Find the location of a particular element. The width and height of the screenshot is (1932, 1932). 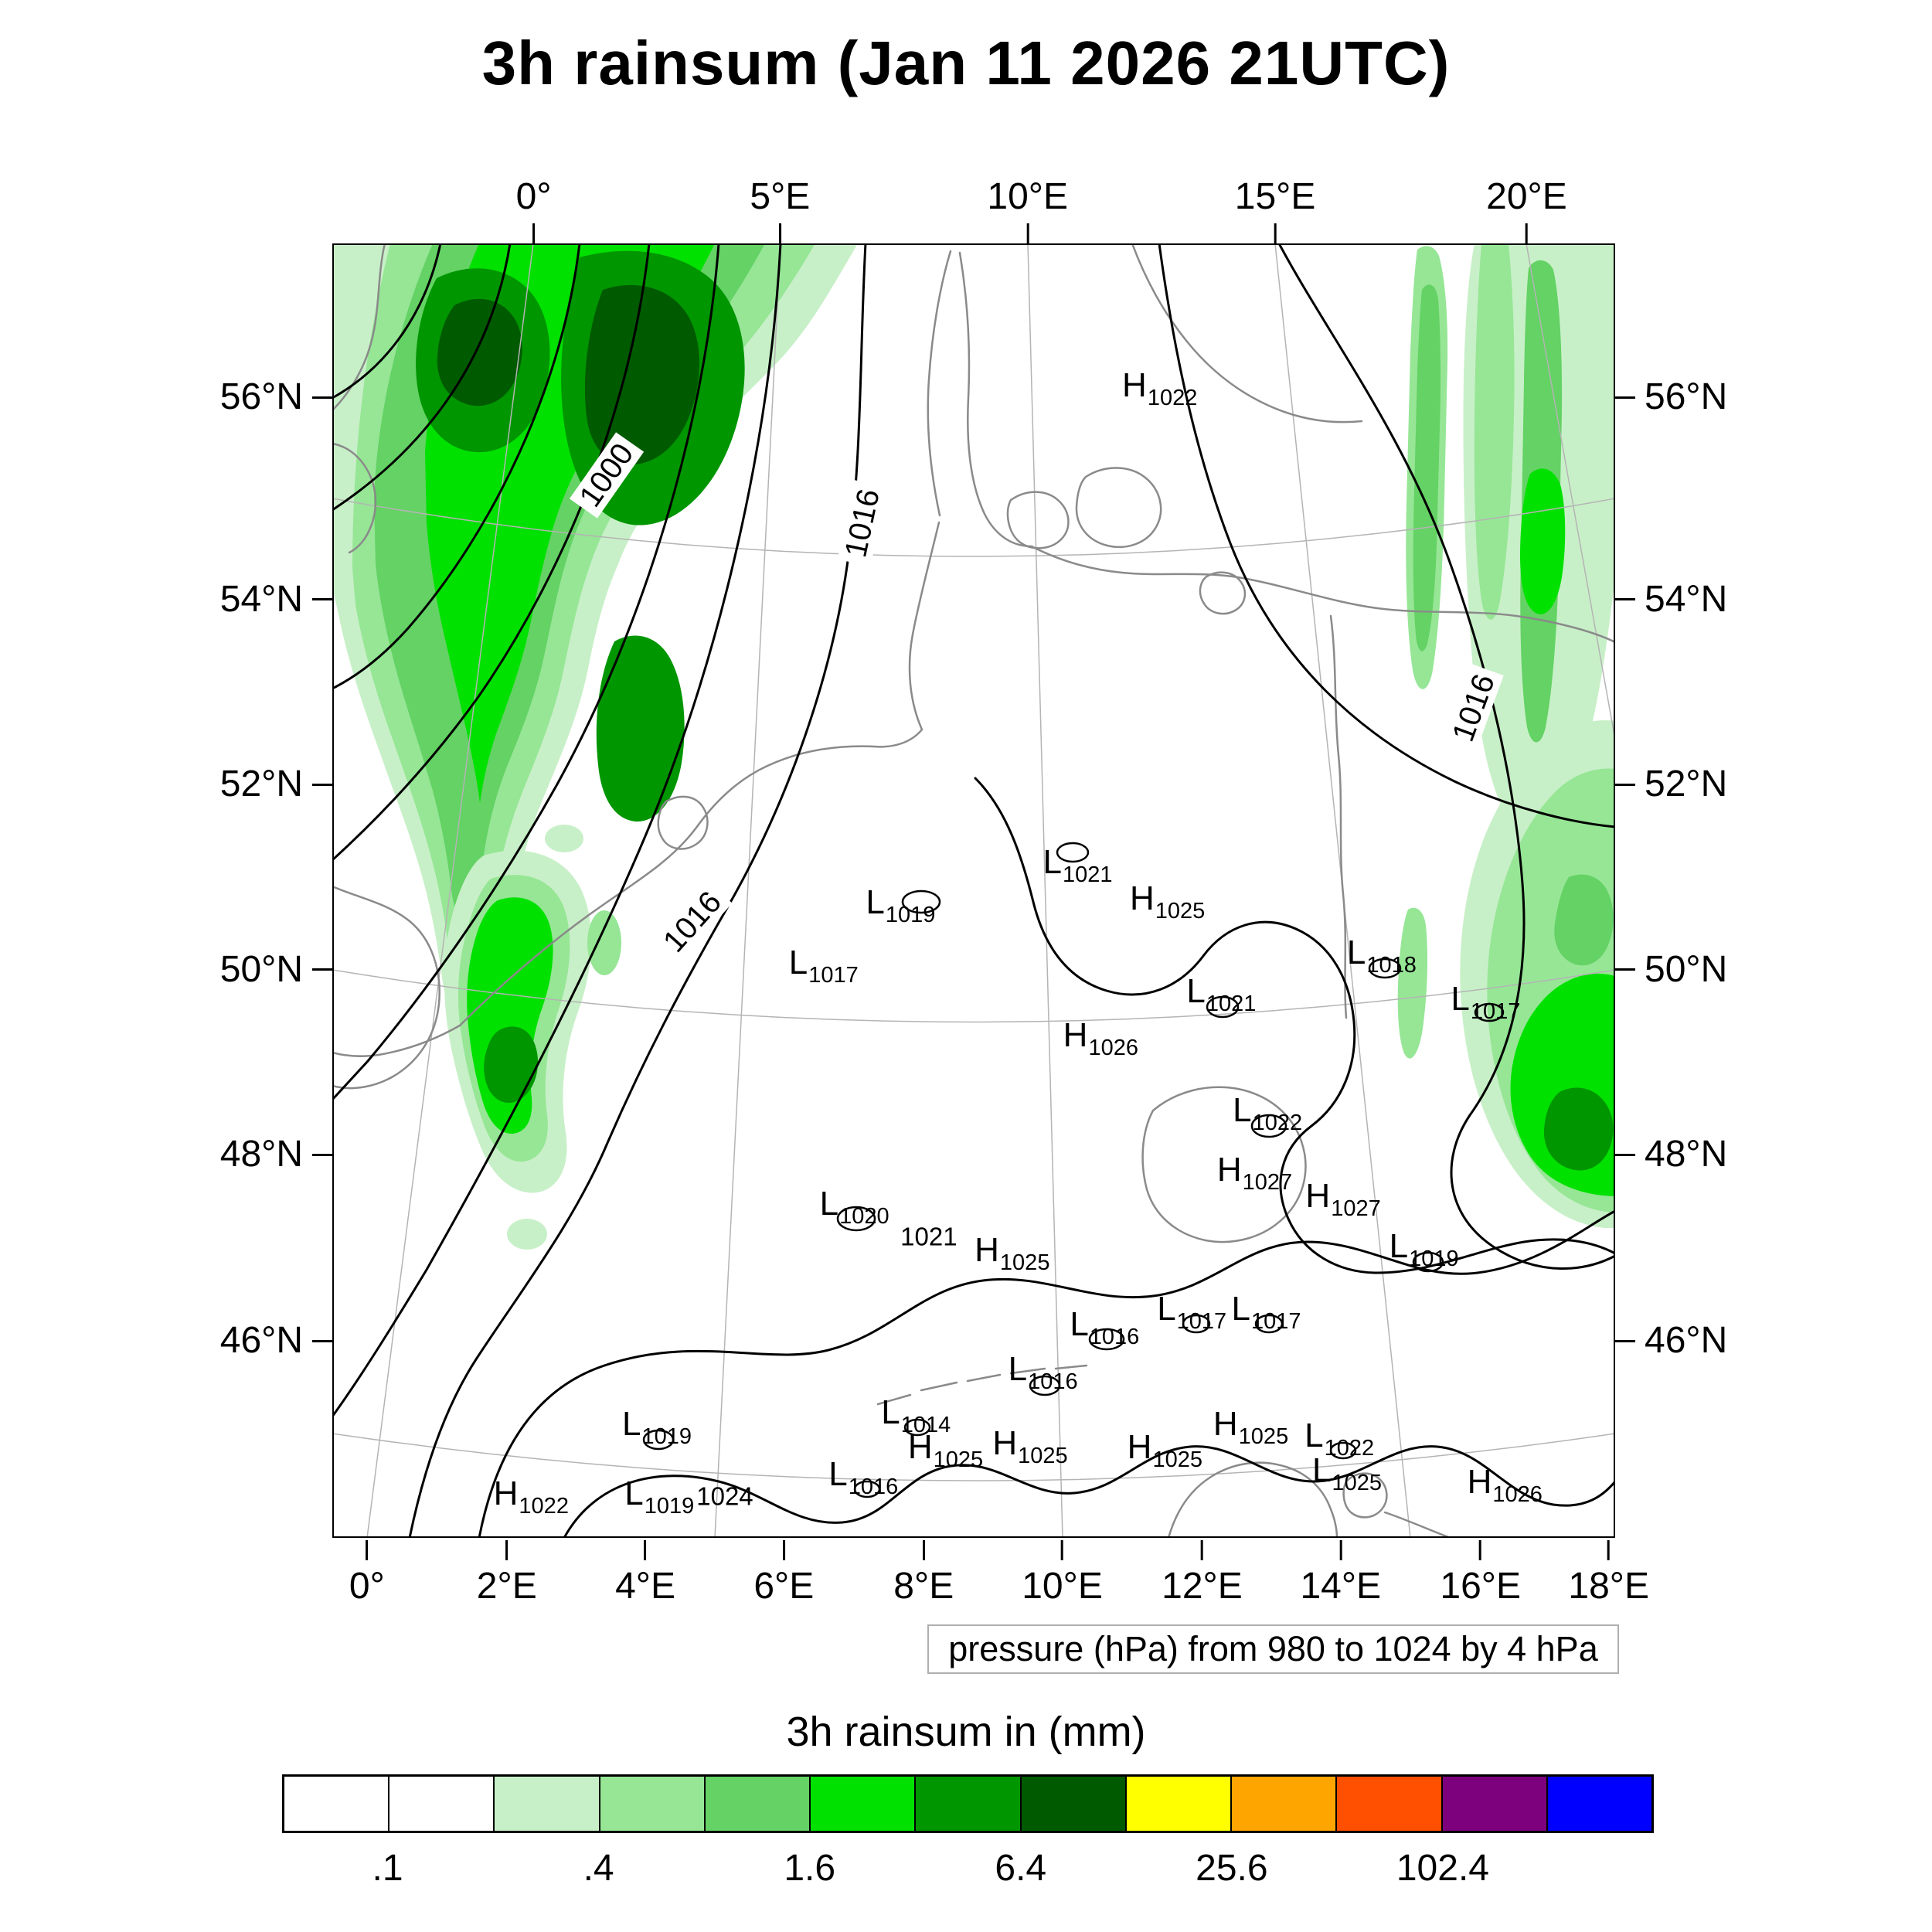

tick-label: 16°E is located at coordinates (1481, 1586).